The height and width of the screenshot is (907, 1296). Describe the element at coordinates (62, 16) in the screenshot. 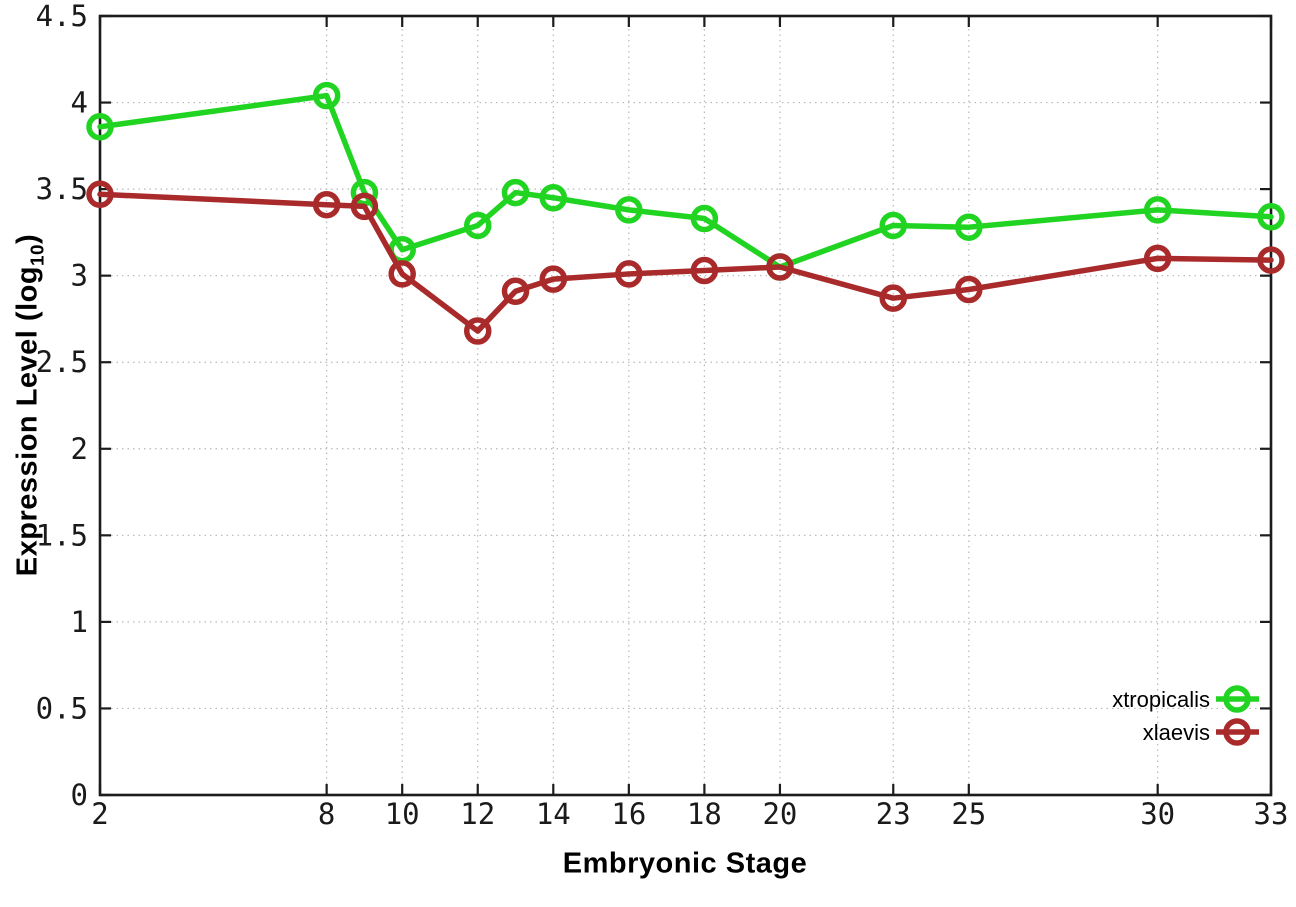

I see `y-tick-label: 4.5` at that location.